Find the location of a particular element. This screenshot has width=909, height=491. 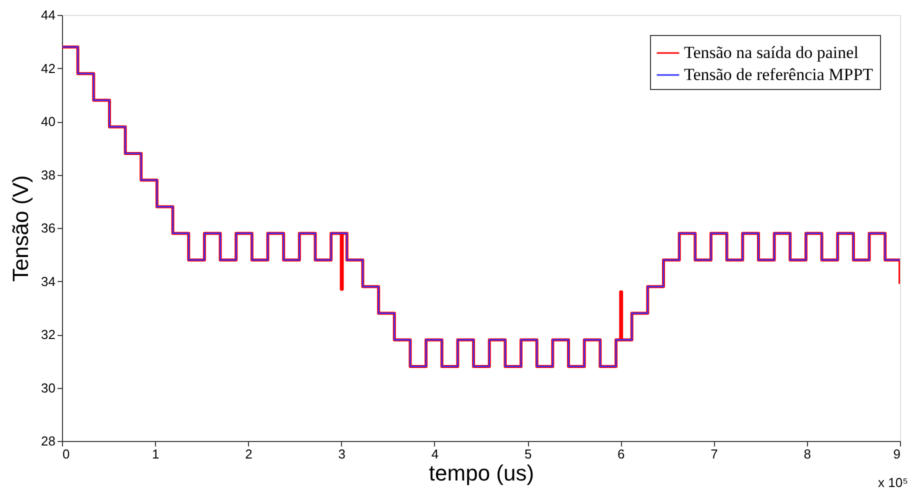

x-tick-label: 7 is located at coordinates (714, 454).